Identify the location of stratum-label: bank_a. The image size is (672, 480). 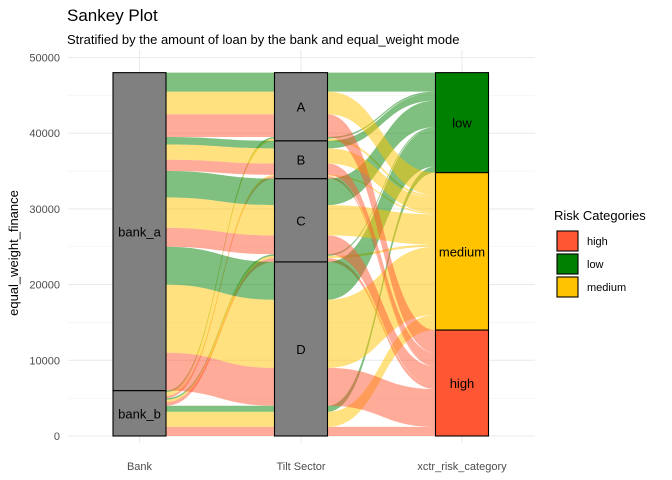
(139, 232).